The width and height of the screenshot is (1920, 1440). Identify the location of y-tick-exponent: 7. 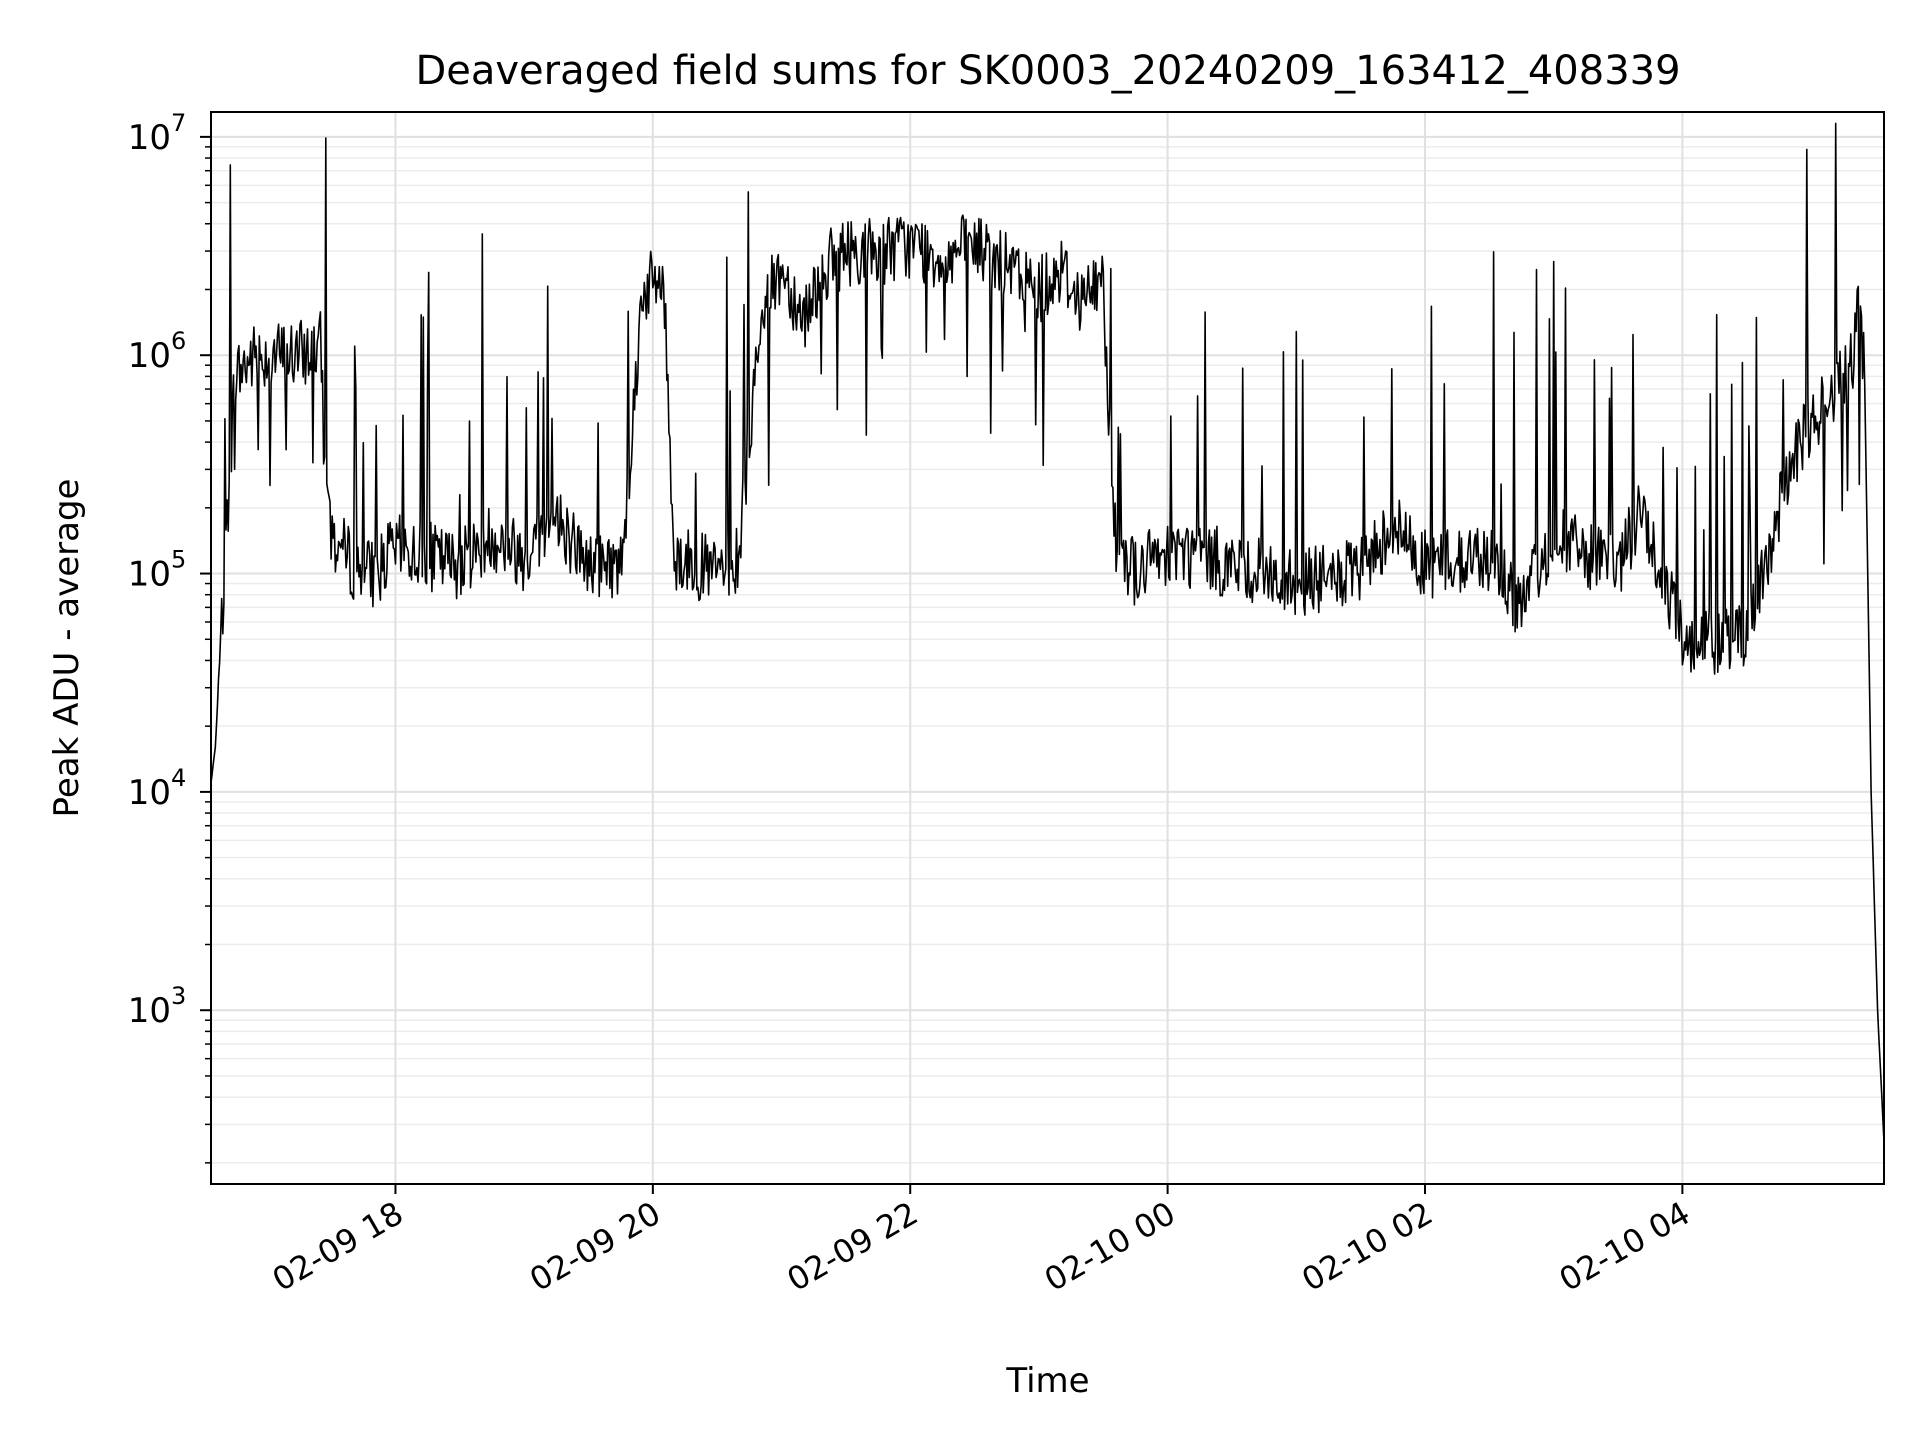
(178, 123).